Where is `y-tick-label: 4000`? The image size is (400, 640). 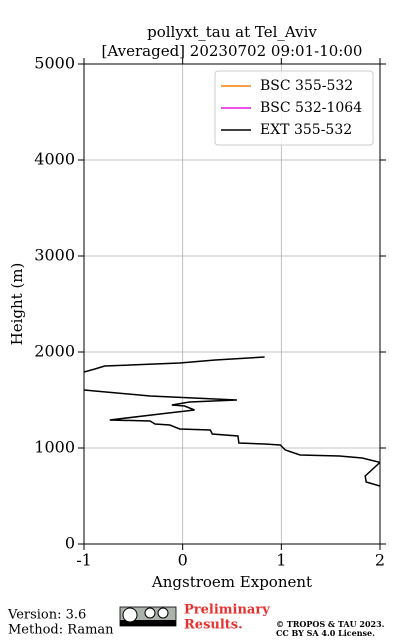
y-tick-label: 4000 is located at coordinates (54, 159).